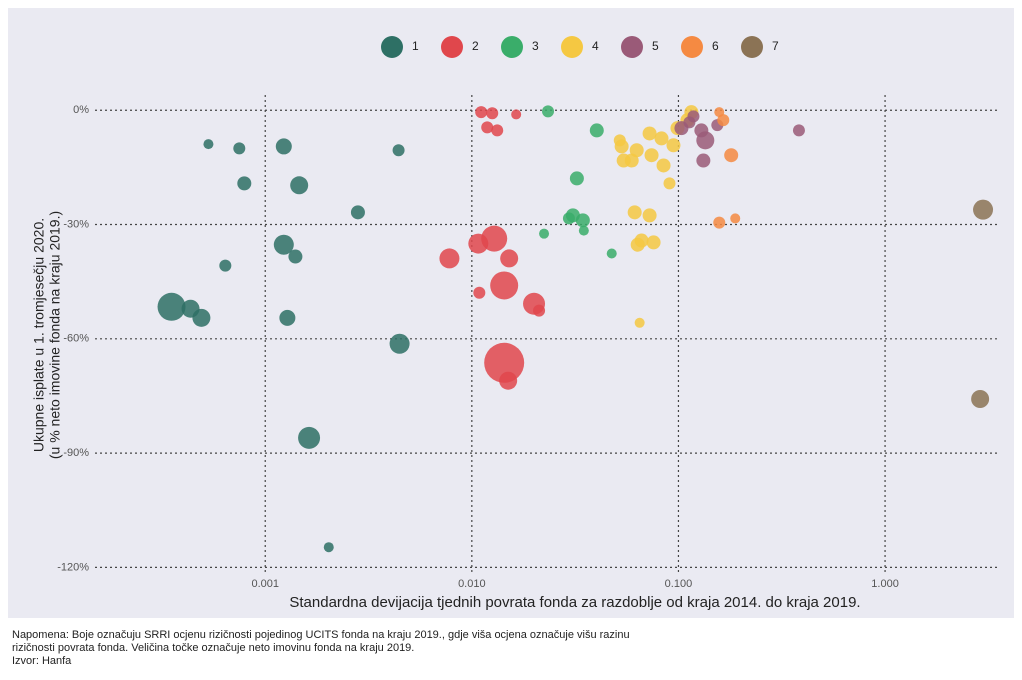  Describe the element at coordinates (415, 46) in the screenshot. I see `legend-label: 1` at that location.